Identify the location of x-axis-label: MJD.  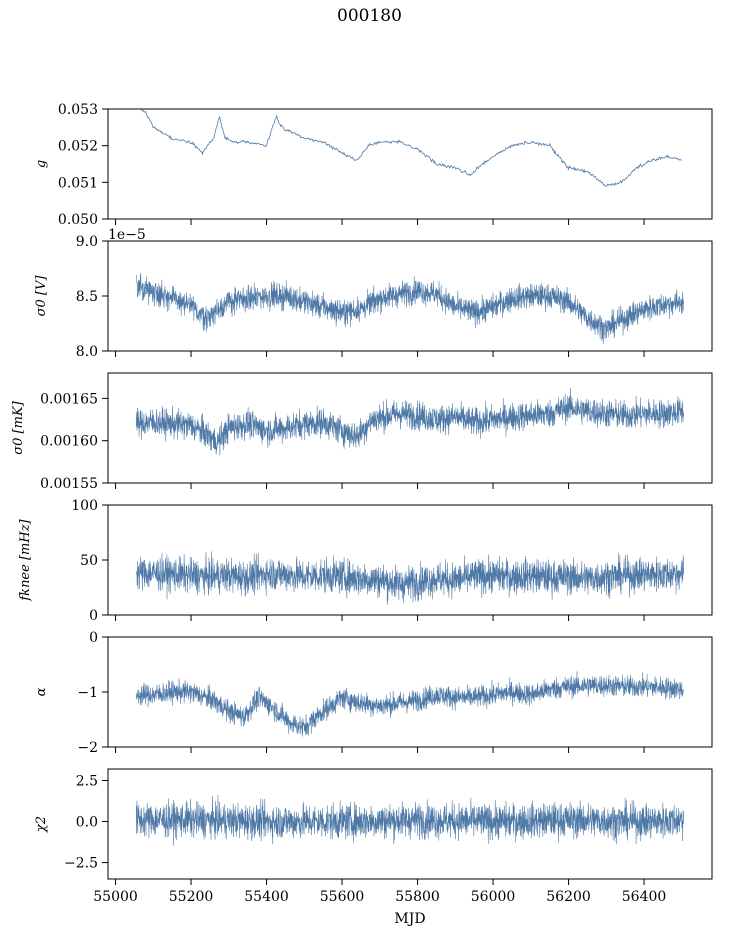
(409, 919).